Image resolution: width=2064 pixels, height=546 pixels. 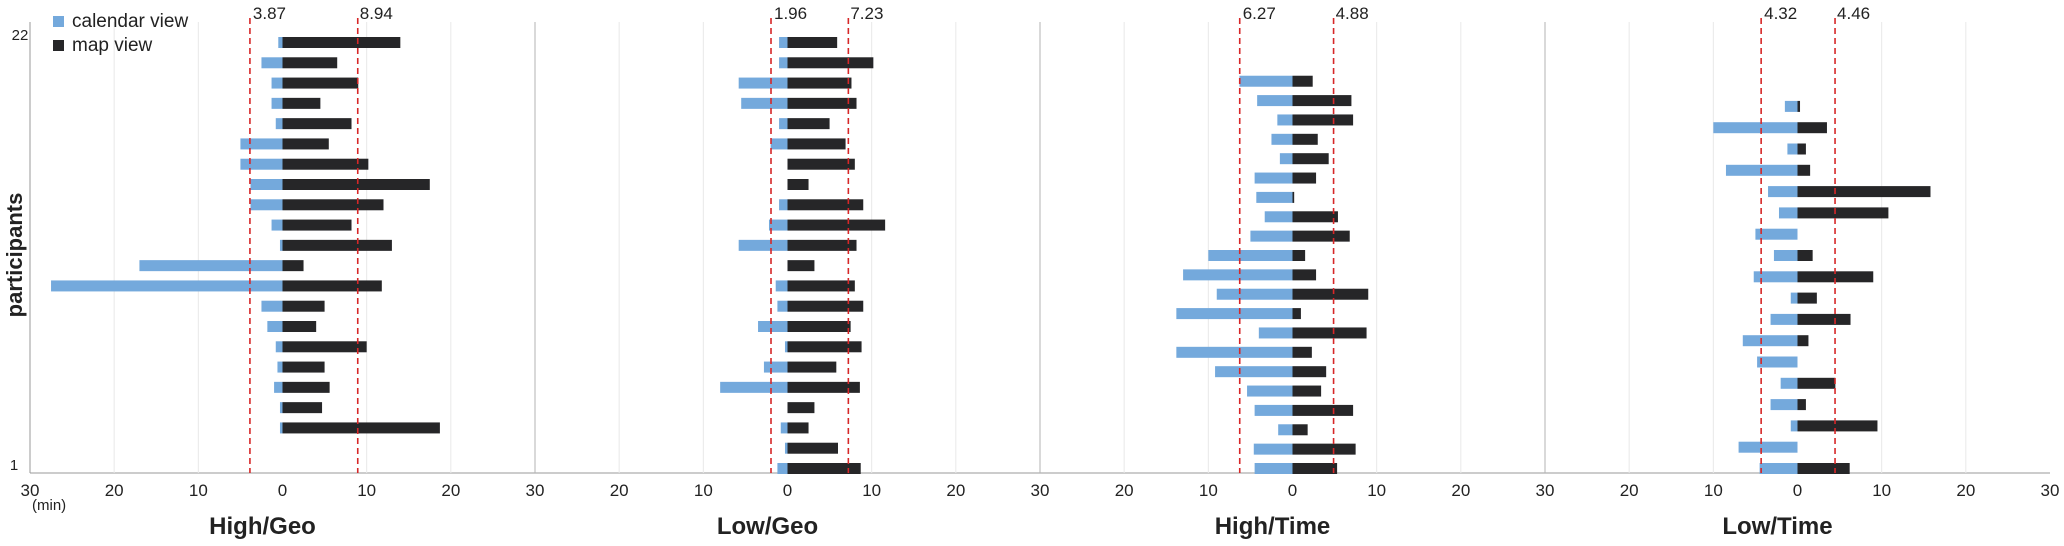 I want to click on legend-label-map: map view, so click(x=112, y=45).